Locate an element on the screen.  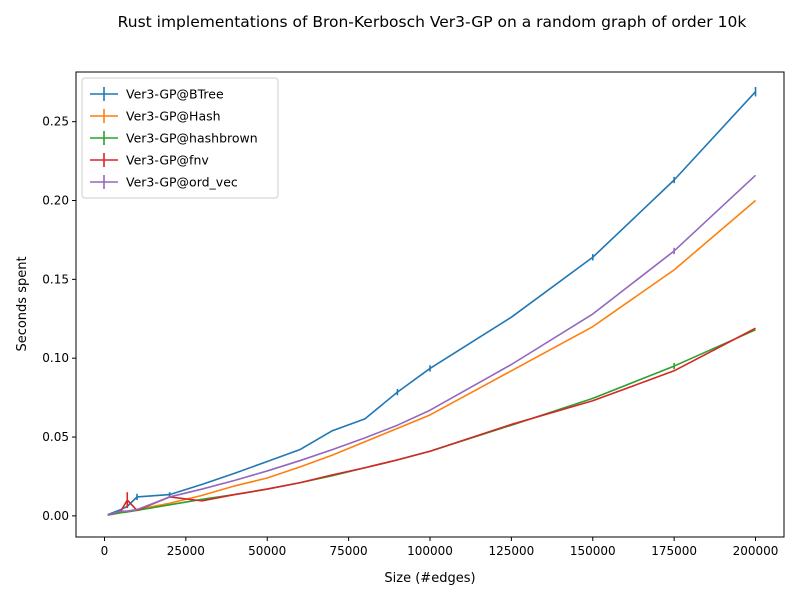
x-tick-label: 25000 is located at coordinates (186, 551).